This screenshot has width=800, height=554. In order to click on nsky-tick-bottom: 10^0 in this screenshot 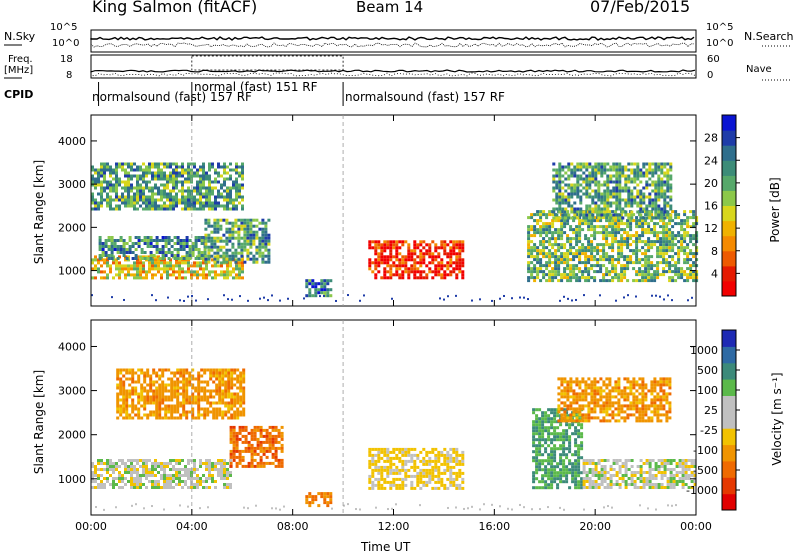, I will do `click(66, 43)`.